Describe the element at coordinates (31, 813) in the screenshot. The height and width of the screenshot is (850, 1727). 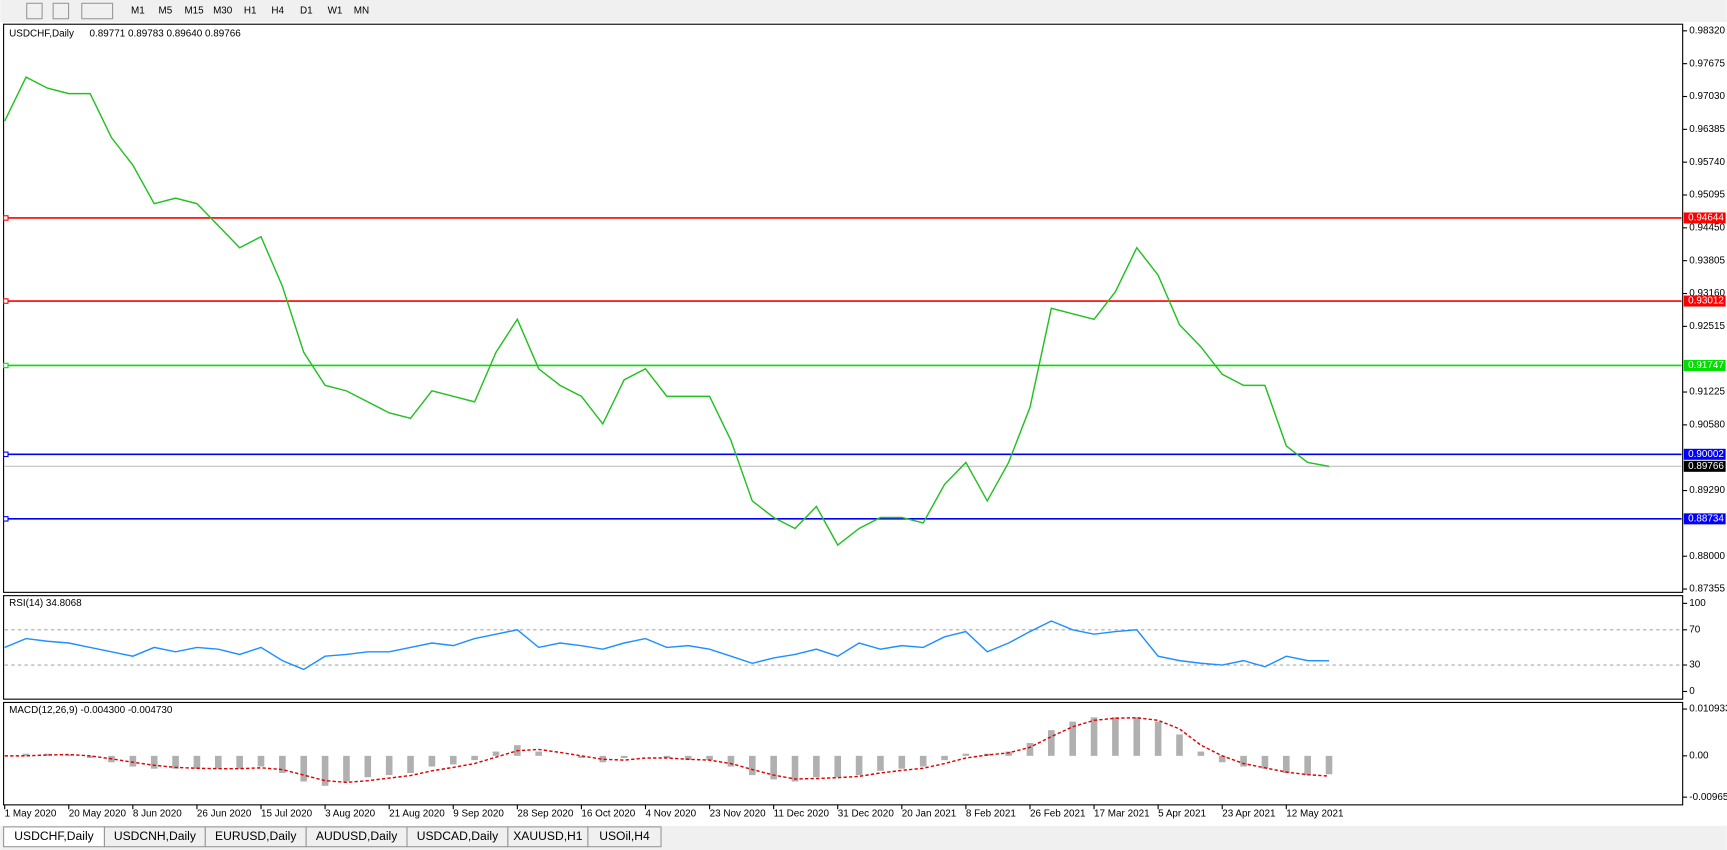
I see `x-tick-label: 1 May 2020` at that location.